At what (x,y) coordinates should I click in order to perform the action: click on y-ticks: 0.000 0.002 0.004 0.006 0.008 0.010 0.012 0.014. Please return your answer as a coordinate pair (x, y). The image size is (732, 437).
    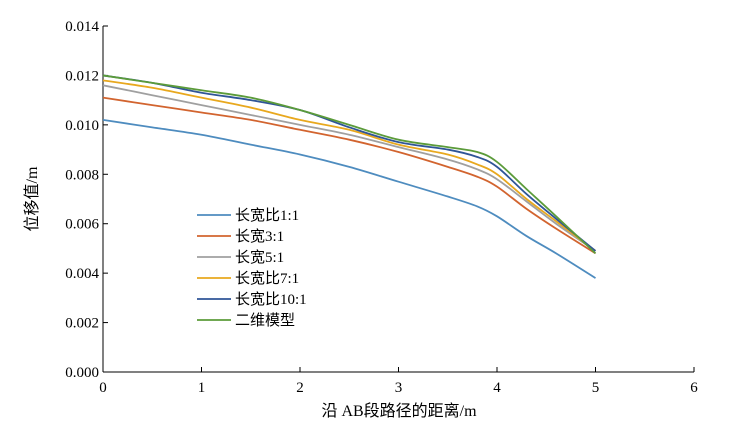
    Looking at the image, I should click on (86, 200).